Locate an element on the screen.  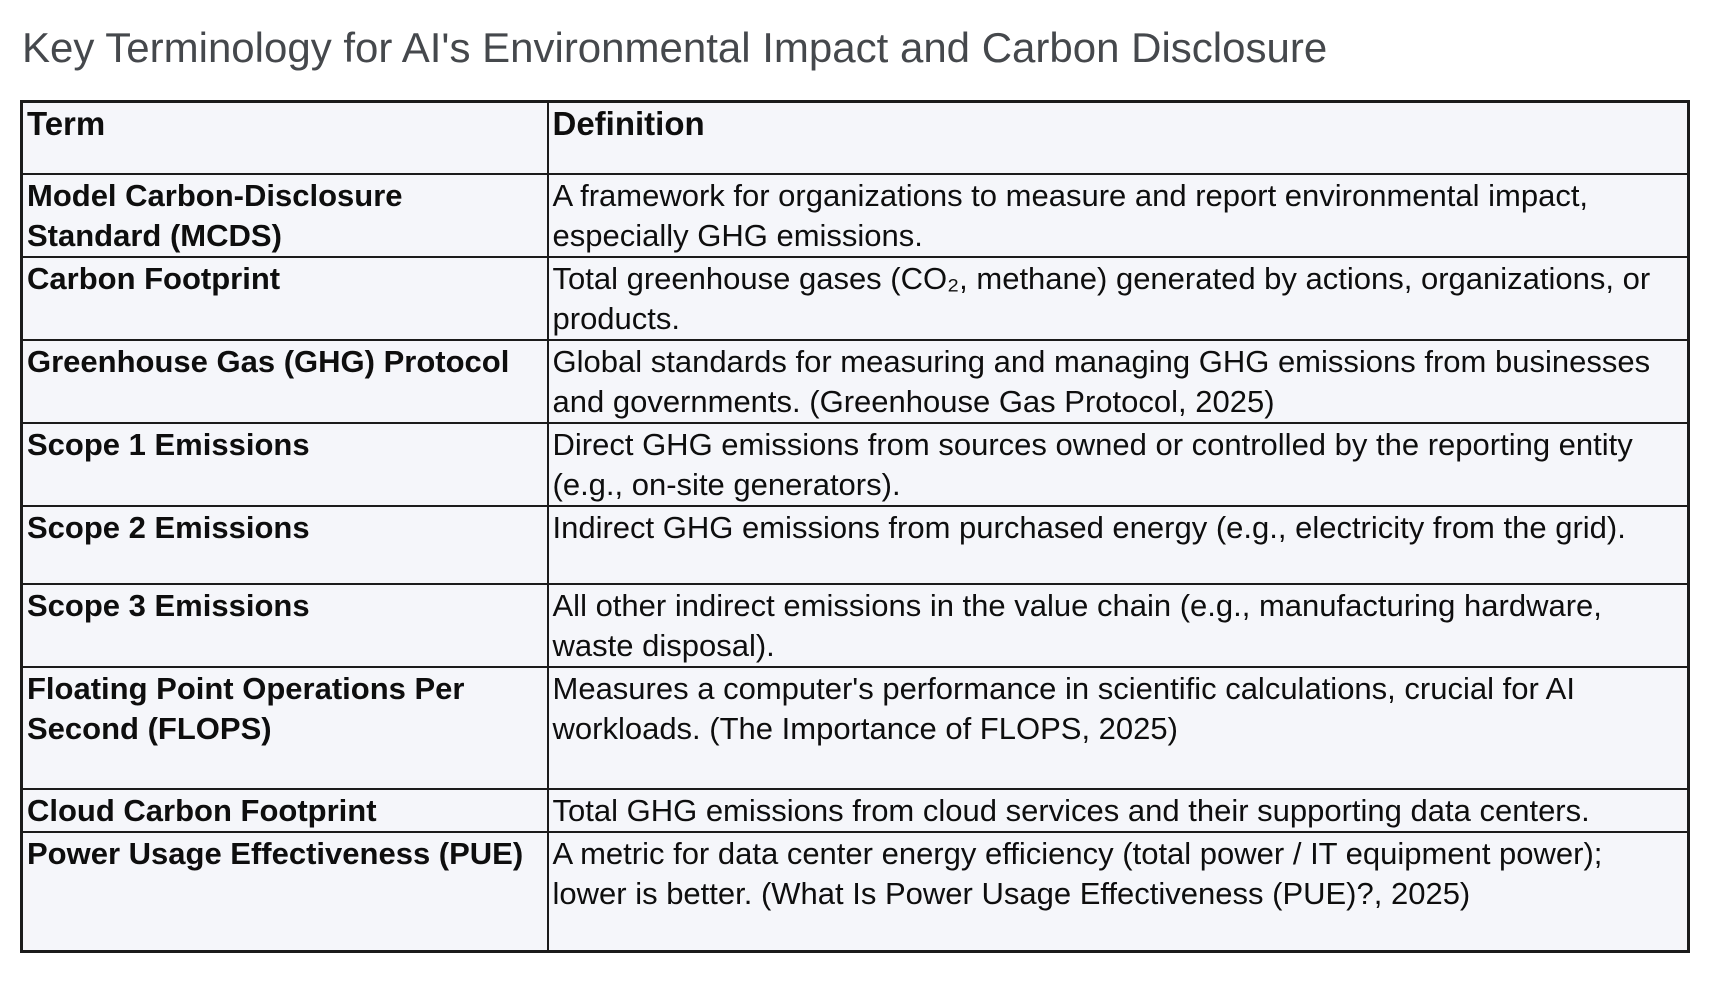
term-cell: Scope 1 Emissions is located at coordinates (284, 464).